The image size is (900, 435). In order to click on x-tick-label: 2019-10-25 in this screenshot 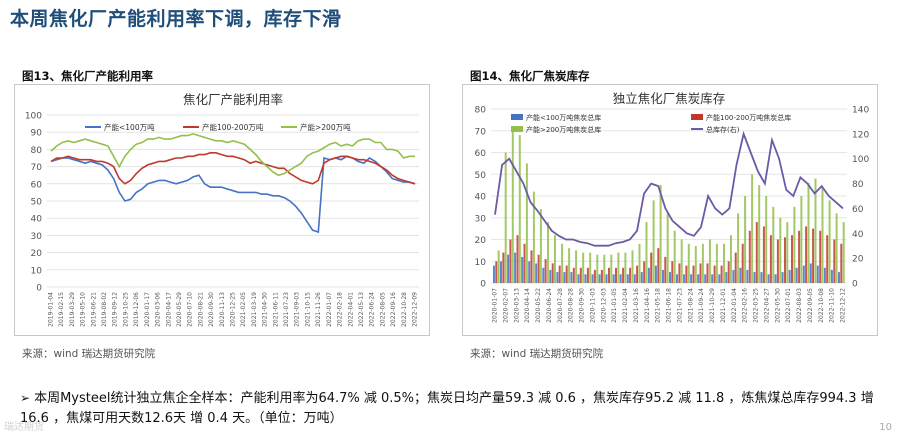, I will do `click(125, 309)`.